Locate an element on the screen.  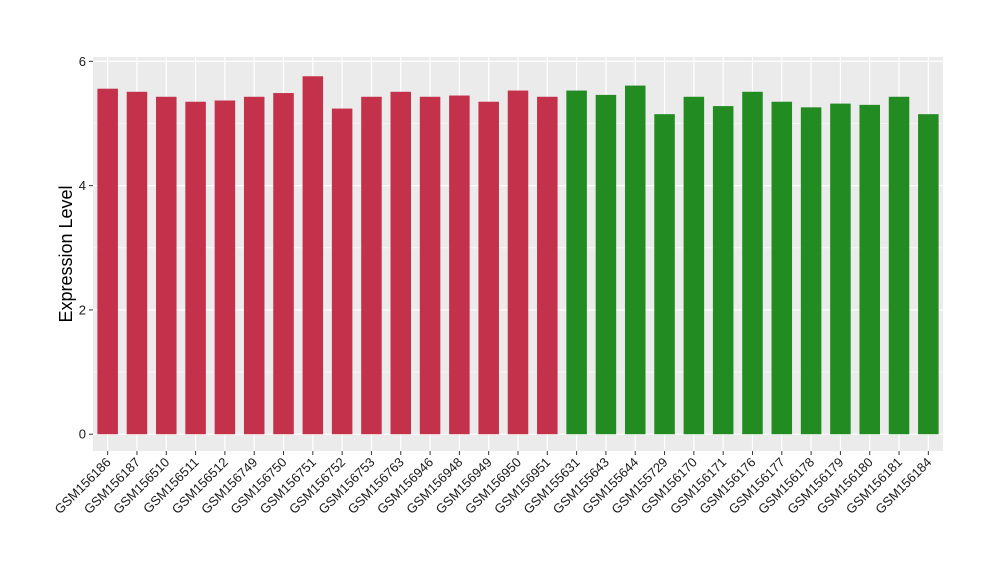
y-axis-title: Expression Level is located at coordinates (66, 253).